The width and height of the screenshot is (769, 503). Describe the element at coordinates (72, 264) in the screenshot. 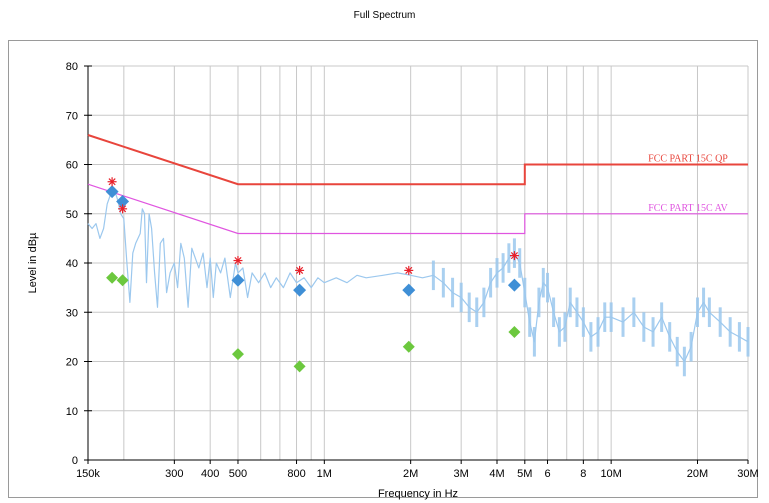

I see `y-tick-label: 40` at that location.